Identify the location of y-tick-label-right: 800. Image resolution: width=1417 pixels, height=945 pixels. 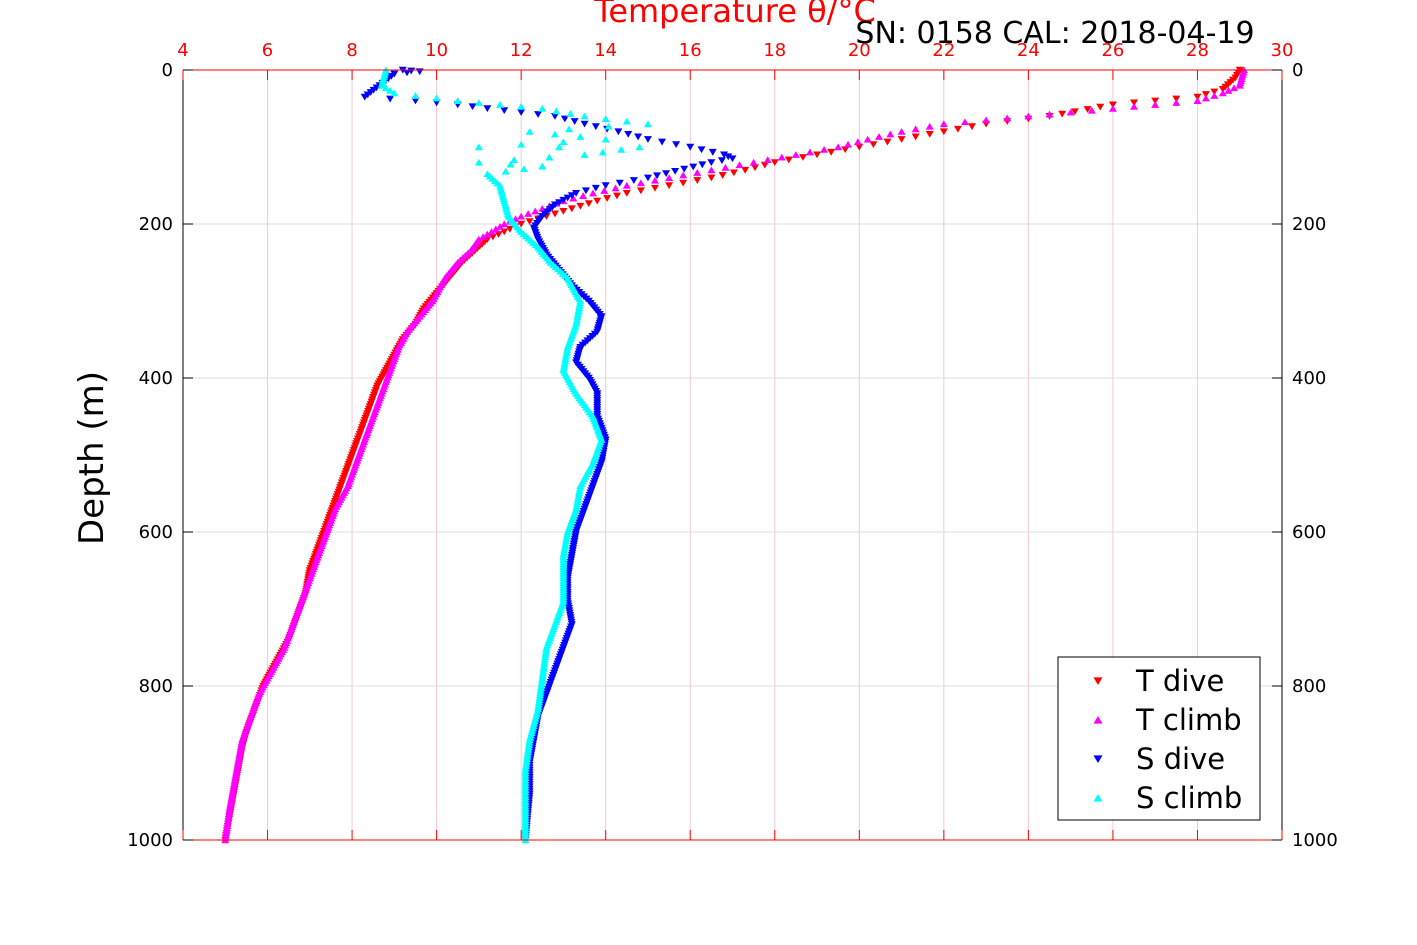
(1309, 686).